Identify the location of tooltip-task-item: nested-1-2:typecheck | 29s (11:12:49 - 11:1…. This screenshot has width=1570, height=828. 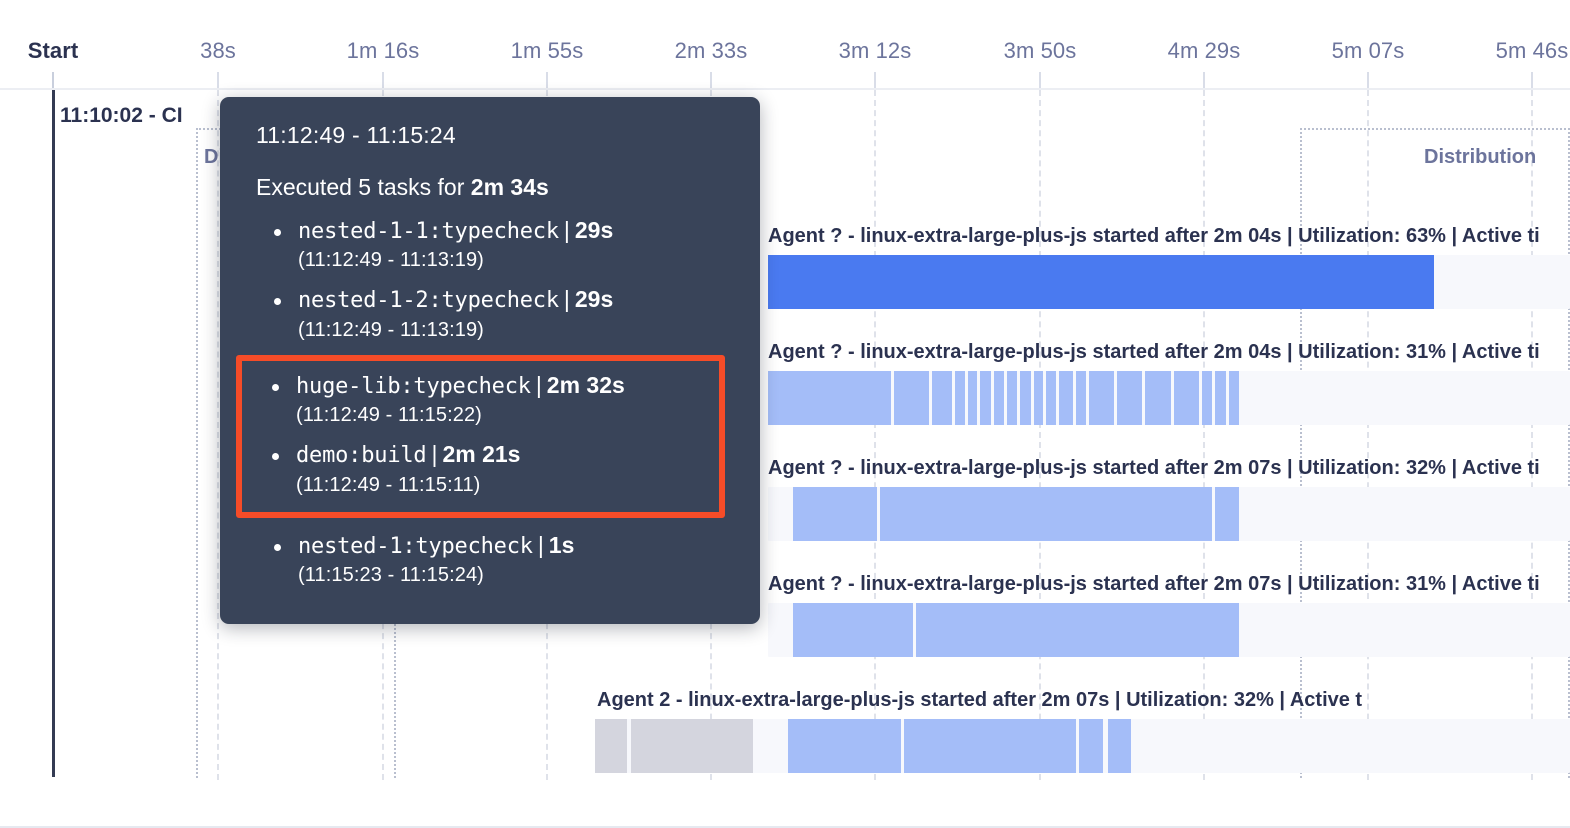
(493, 313).